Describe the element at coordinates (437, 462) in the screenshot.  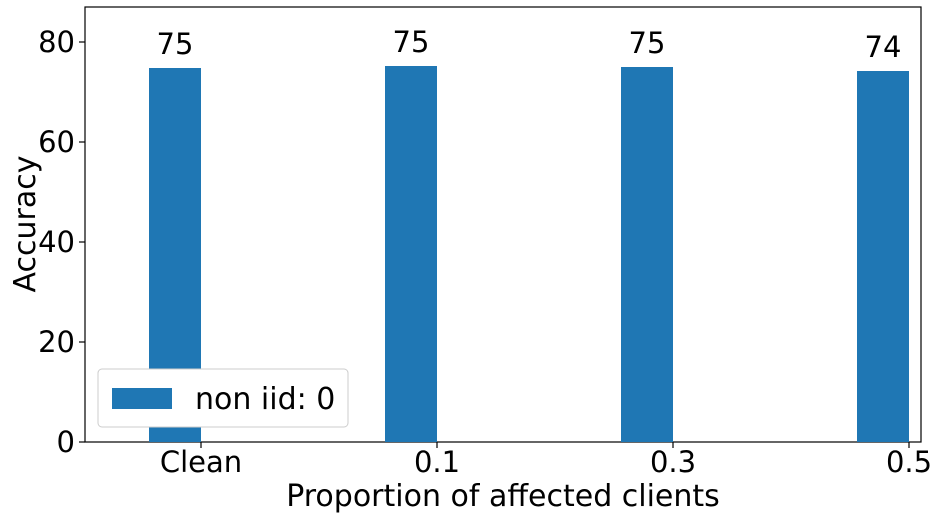
I see `x-tick-label: 0.1` at that location.